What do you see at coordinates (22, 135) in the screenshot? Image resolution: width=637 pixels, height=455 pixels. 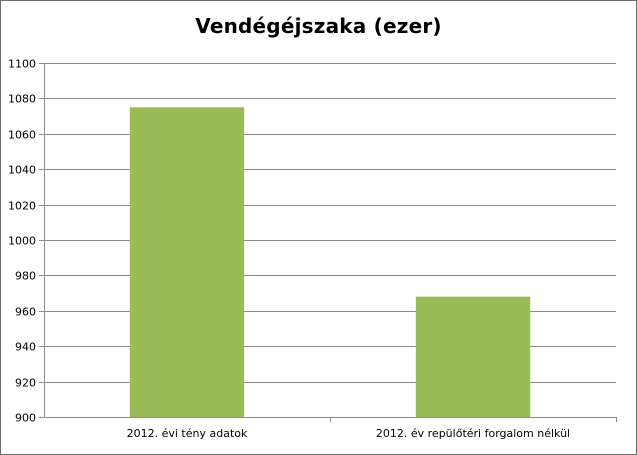 I see `y-tick-label: 1060` at bounding box center [22, 135].